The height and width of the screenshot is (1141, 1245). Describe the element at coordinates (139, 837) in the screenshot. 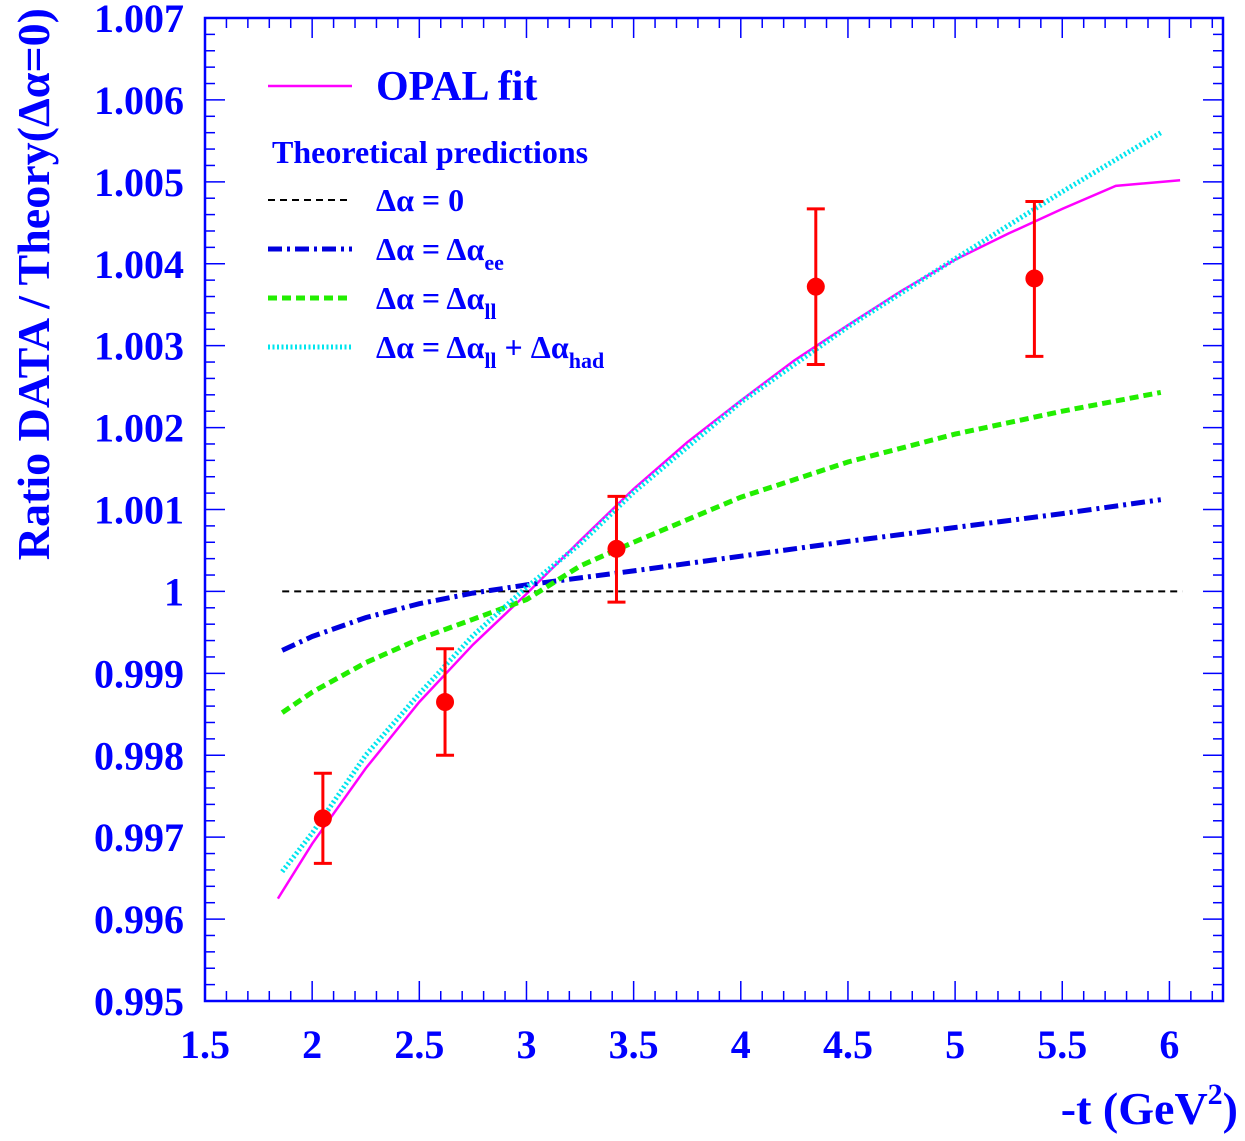

I see `y-tick-label: 0.997` at that location.